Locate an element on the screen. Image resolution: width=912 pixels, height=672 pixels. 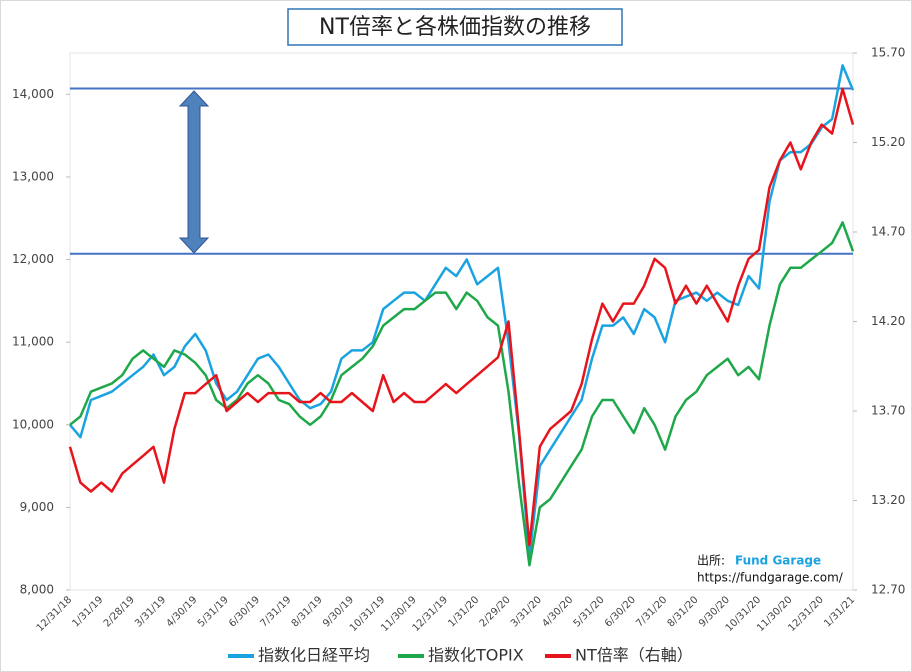
source-url: https://fundgarage.com/ is located at coordinates (770, 578).